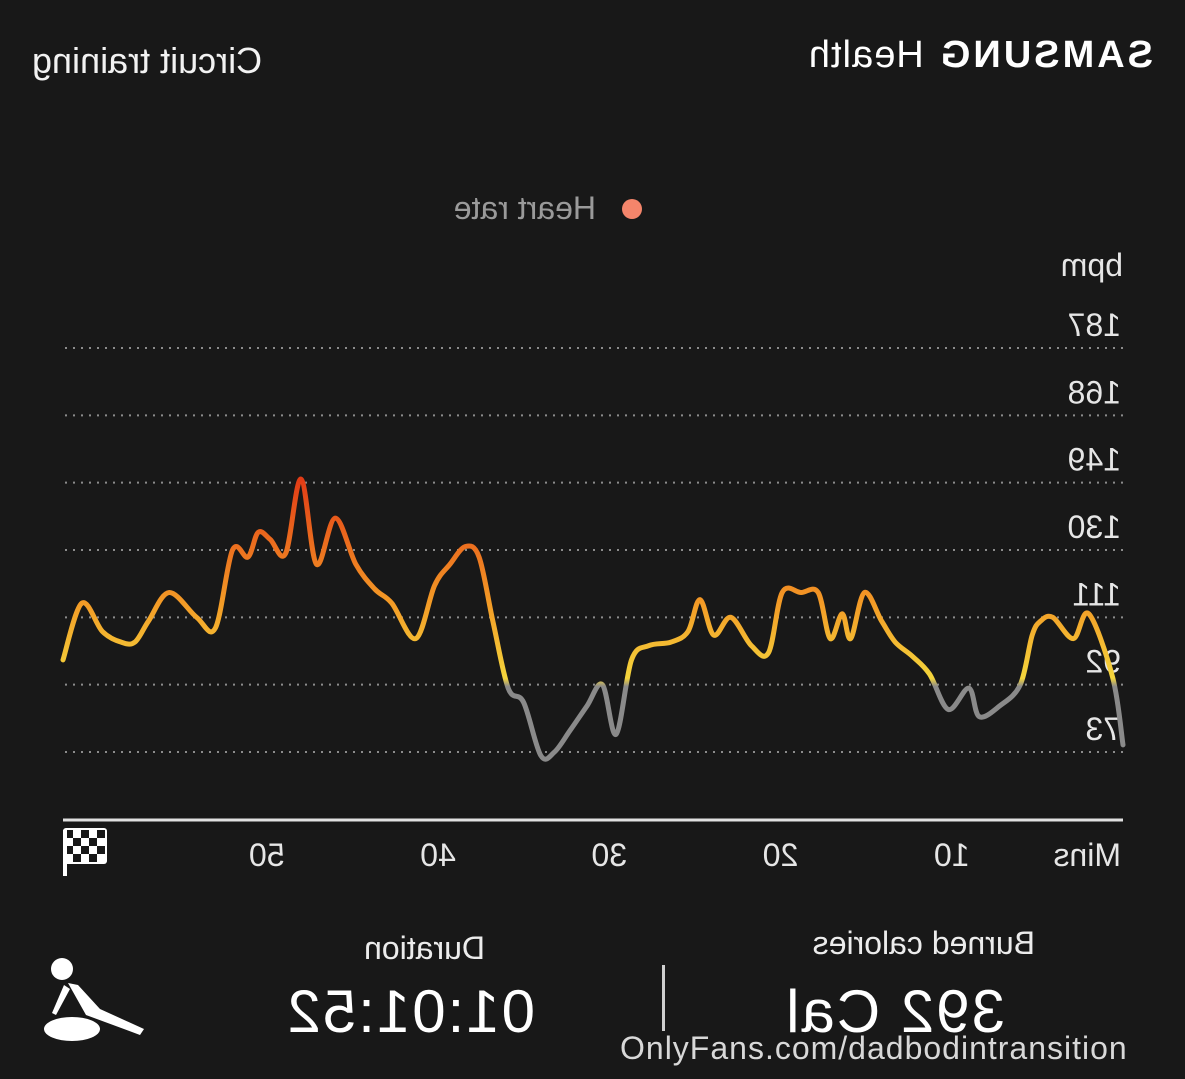  What do you see at coordinates (609, 855) in the screenshot?
I see `x-tick-label: 30` at bounding box center [609, 855].